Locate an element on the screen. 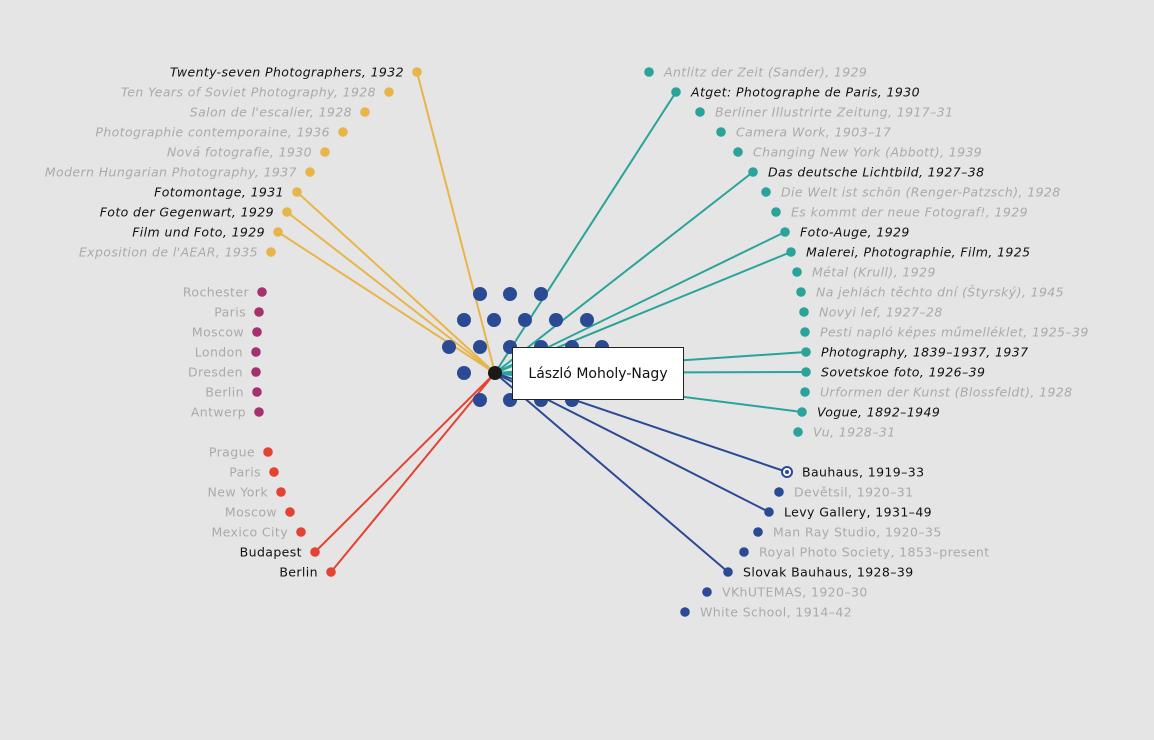  publications-label: Nová fotografie, 1930 is located at coordinates (239, 152).